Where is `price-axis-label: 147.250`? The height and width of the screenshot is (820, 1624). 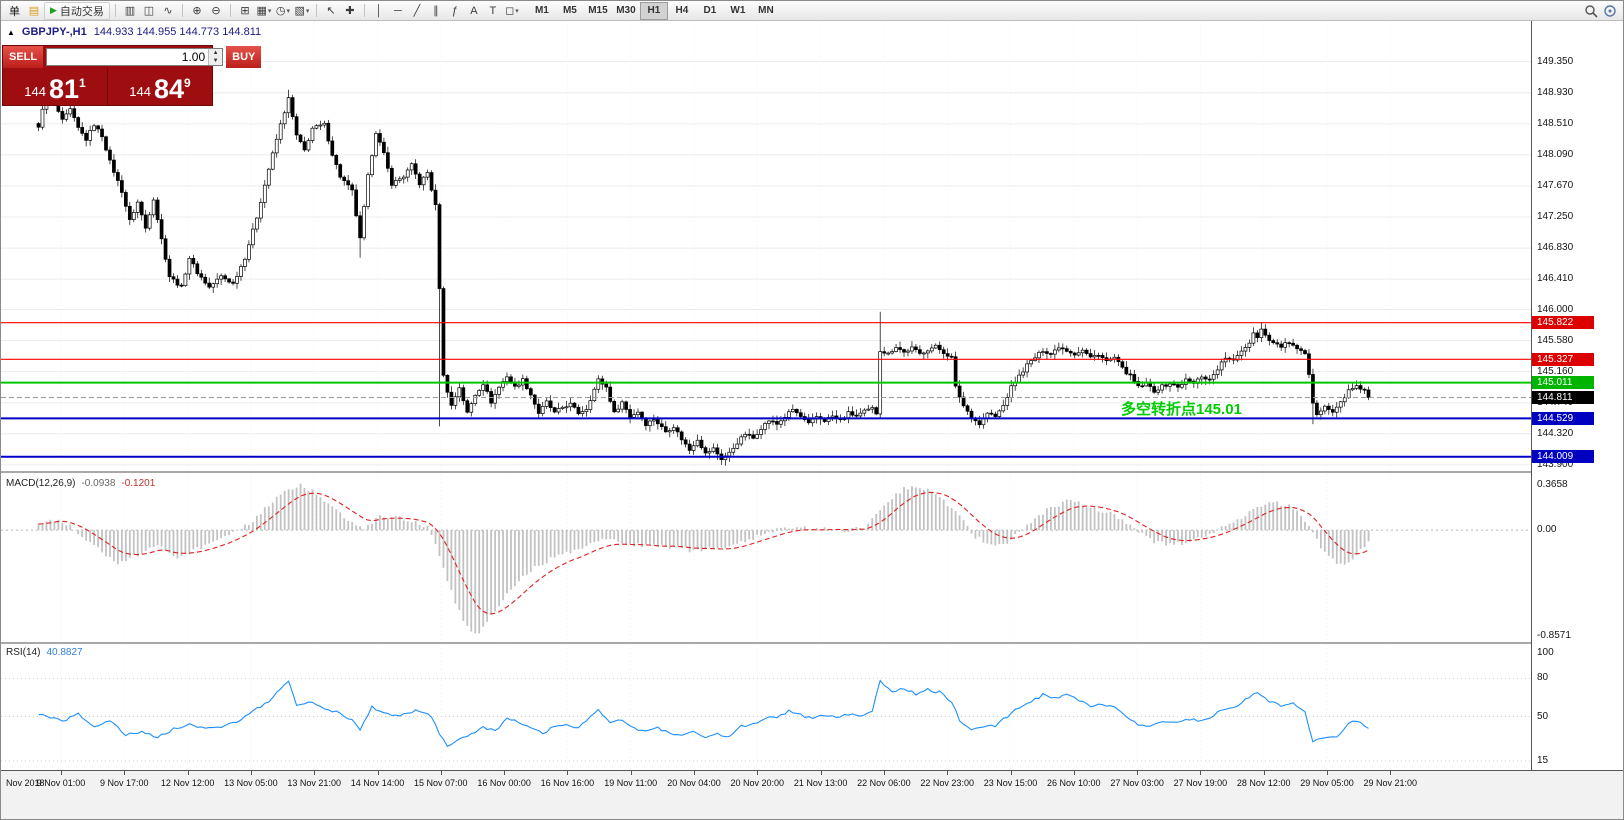 price-axis-label: 147.250 is located at coordinates (1555, 217).